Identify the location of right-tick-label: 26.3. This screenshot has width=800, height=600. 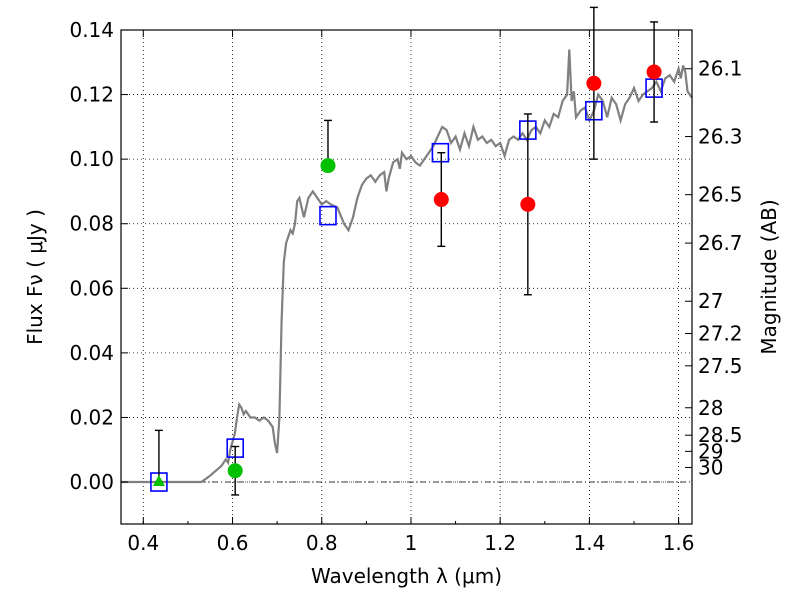
(720, 137).